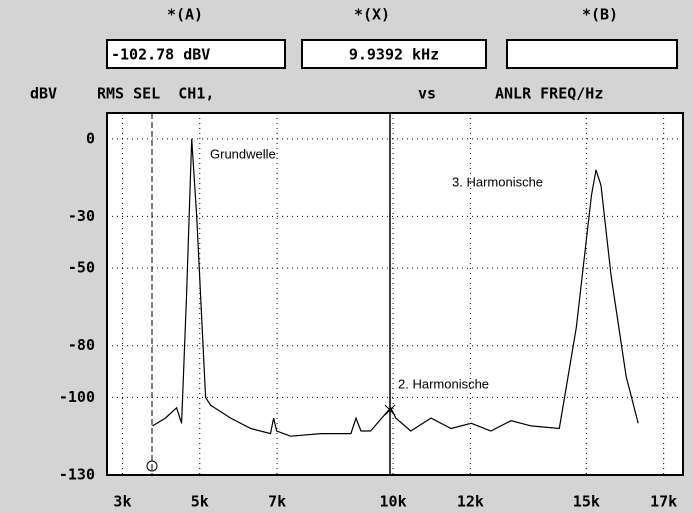 Image resolution: width=693 pixels, height=513 pixels. What do you see at coordinates (43, 94) in the screenshot?
I see `y-axis-label: dBV` at bounding box center [43, 94].